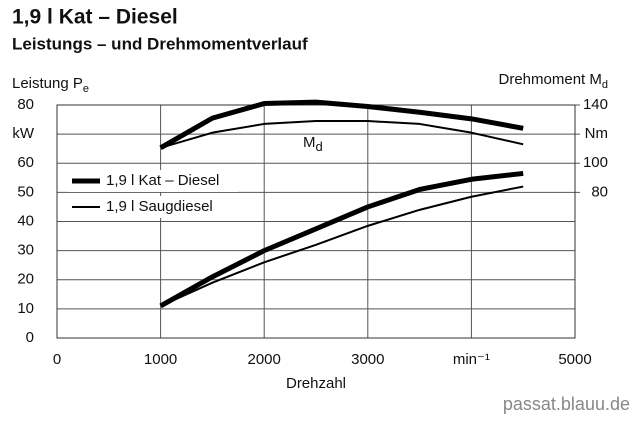 This screenshot has height=422, width=639. Describe the element at coordinates (25, 104) in the screenshot. I see `y-tick-label: 80` at that location.